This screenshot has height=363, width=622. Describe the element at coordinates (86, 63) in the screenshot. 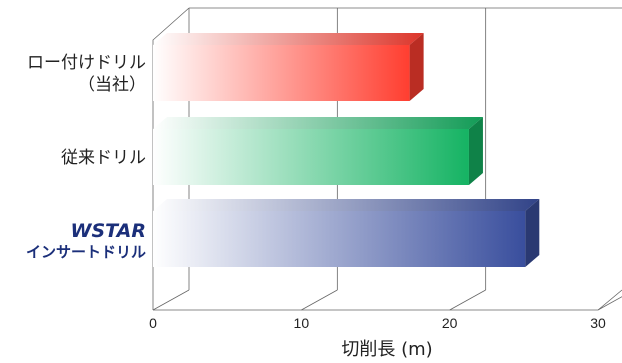

I see `category-label: ロー付けドリル` at that location.